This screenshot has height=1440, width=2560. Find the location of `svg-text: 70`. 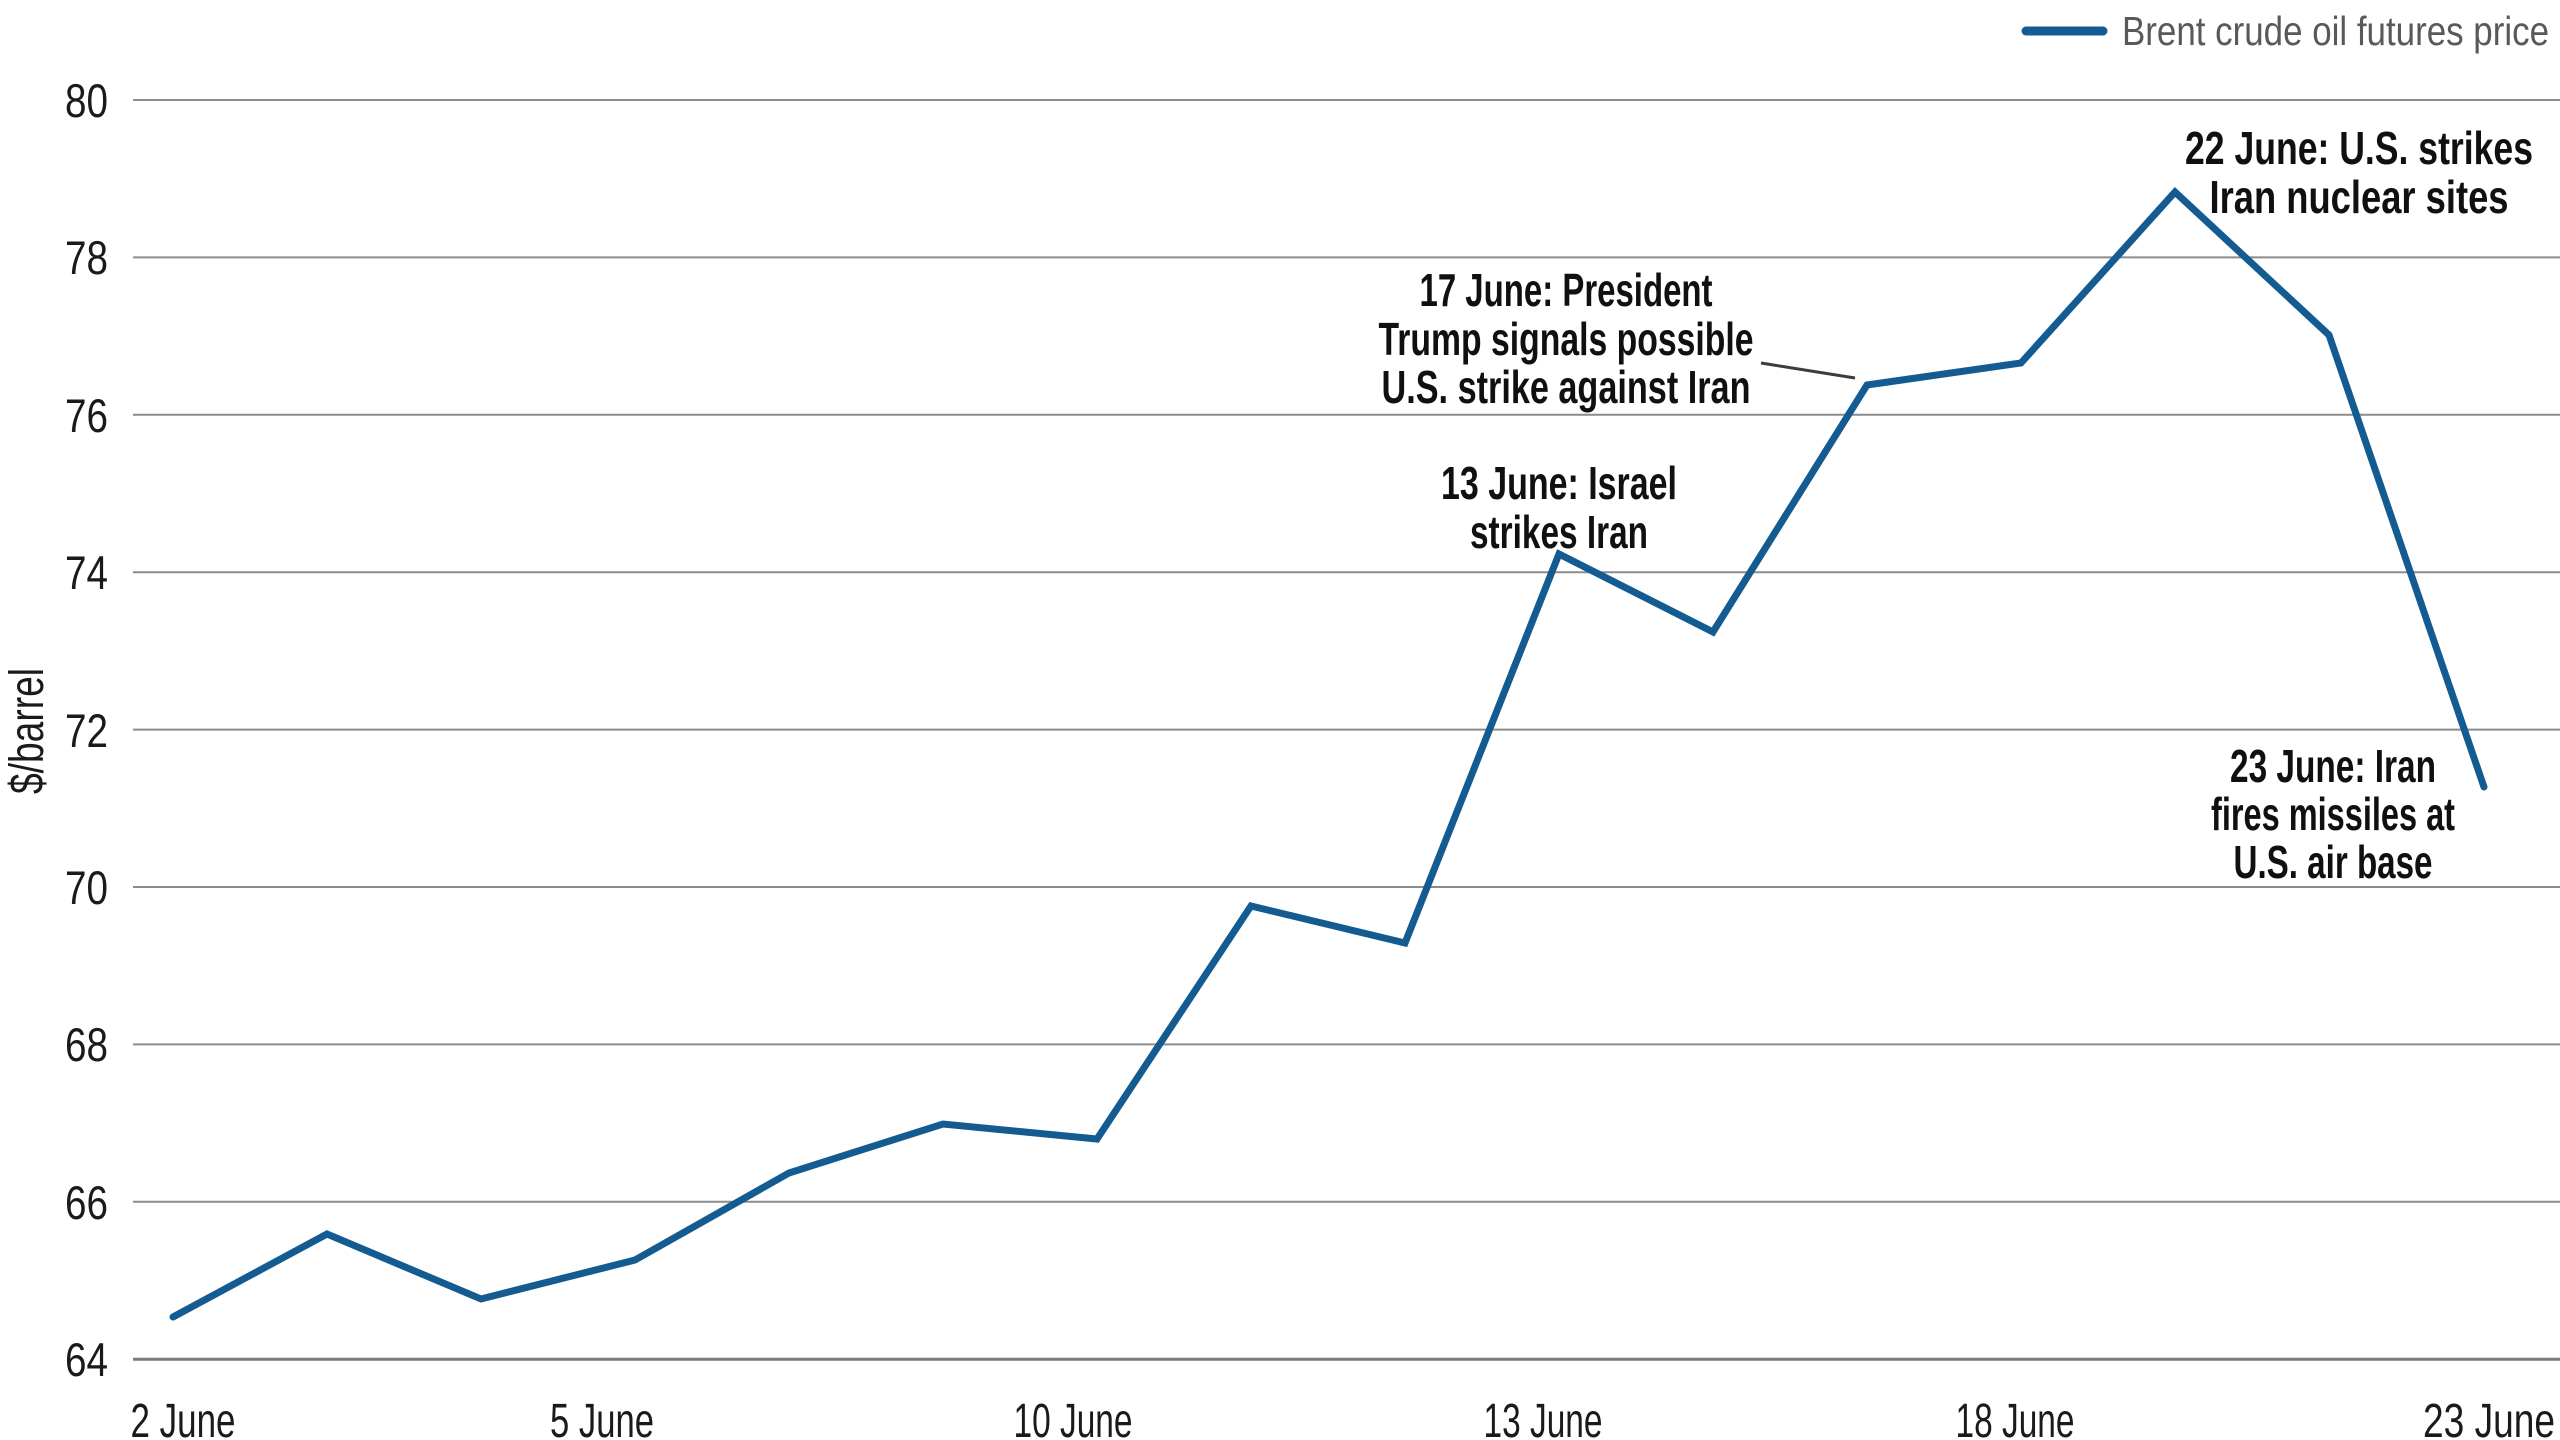

svg-text: 70 is located at coordinates (86, 887).